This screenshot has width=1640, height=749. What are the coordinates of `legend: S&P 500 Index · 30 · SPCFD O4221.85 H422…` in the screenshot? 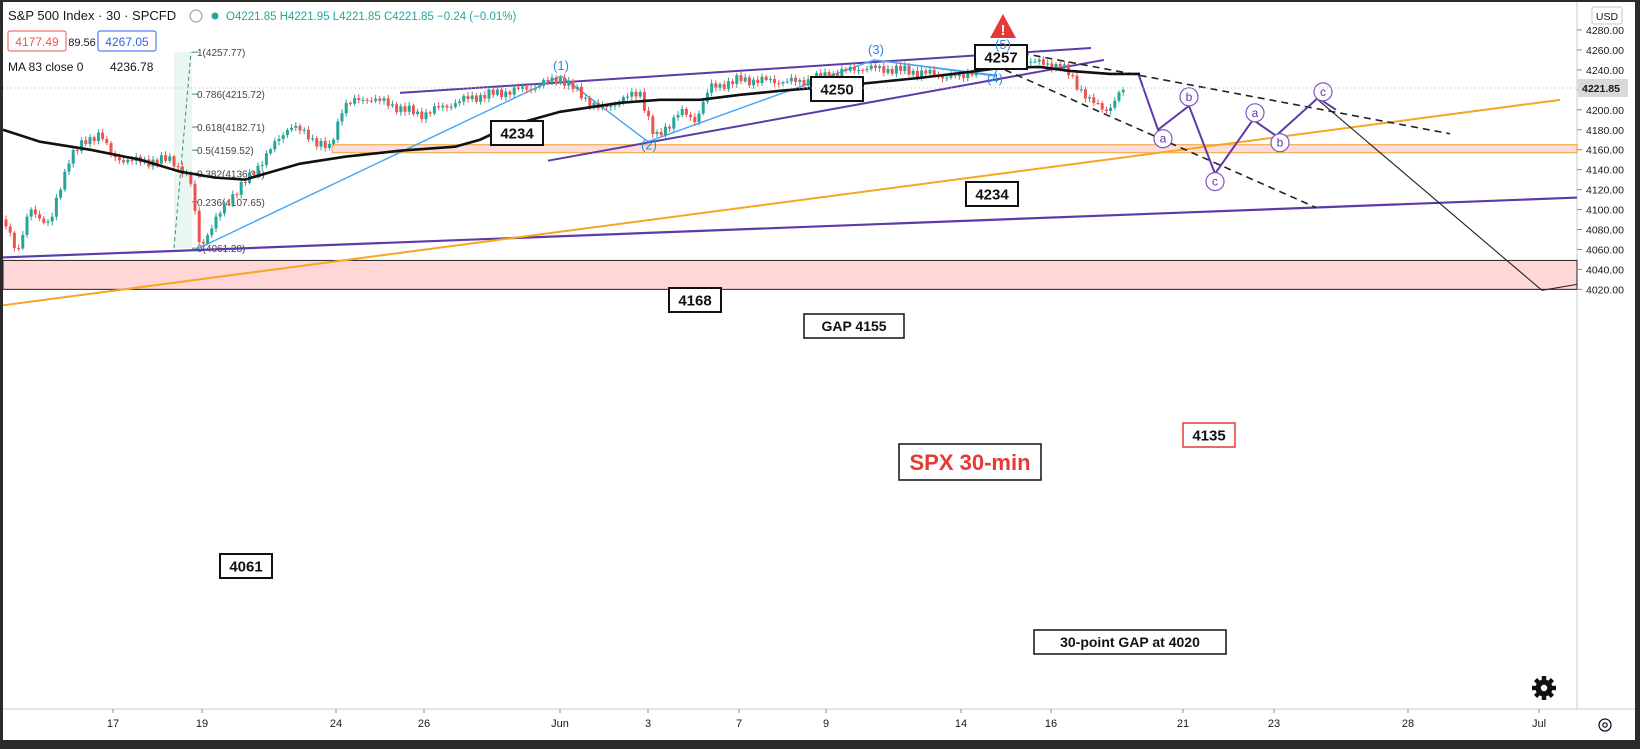 It's located at (261, 41).